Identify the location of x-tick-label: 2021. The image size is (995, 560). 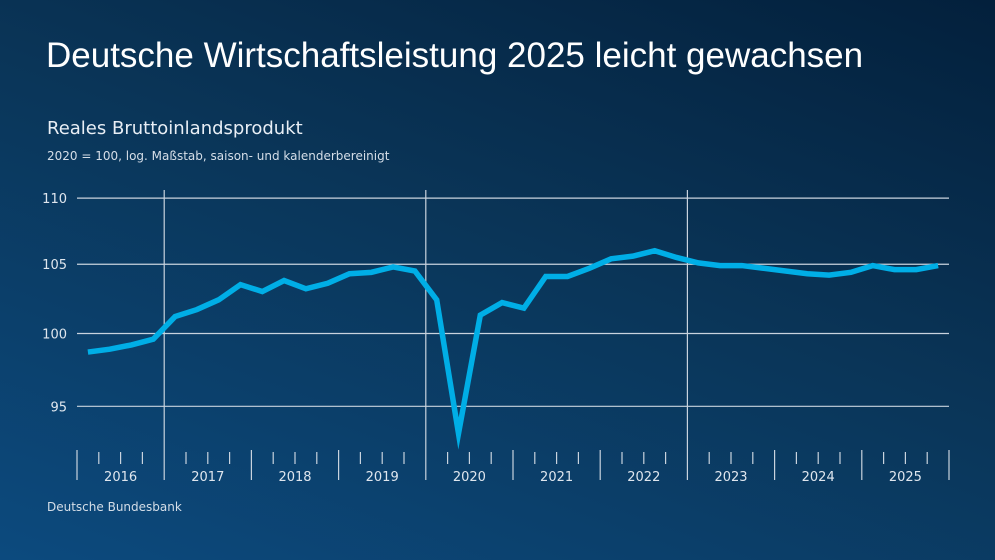
(556, 477).